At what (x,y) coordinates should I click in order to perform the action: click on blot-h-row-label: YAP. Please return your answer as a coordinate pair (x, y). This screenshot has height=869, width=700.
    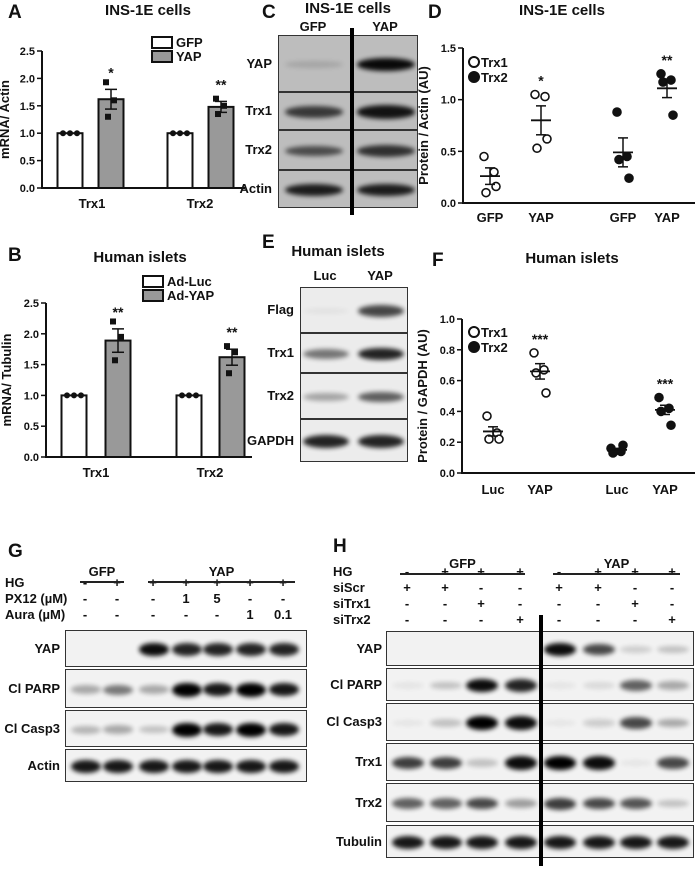
    Looking at the image, I should click on (369, 648).